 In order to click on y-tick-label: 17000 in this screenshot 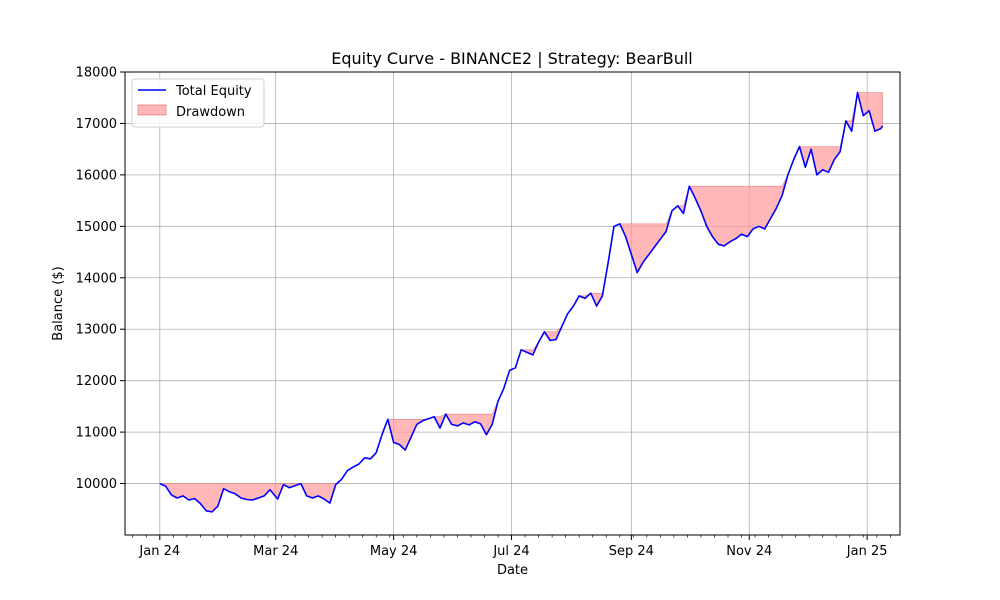, I will do `click(96, 124)`.